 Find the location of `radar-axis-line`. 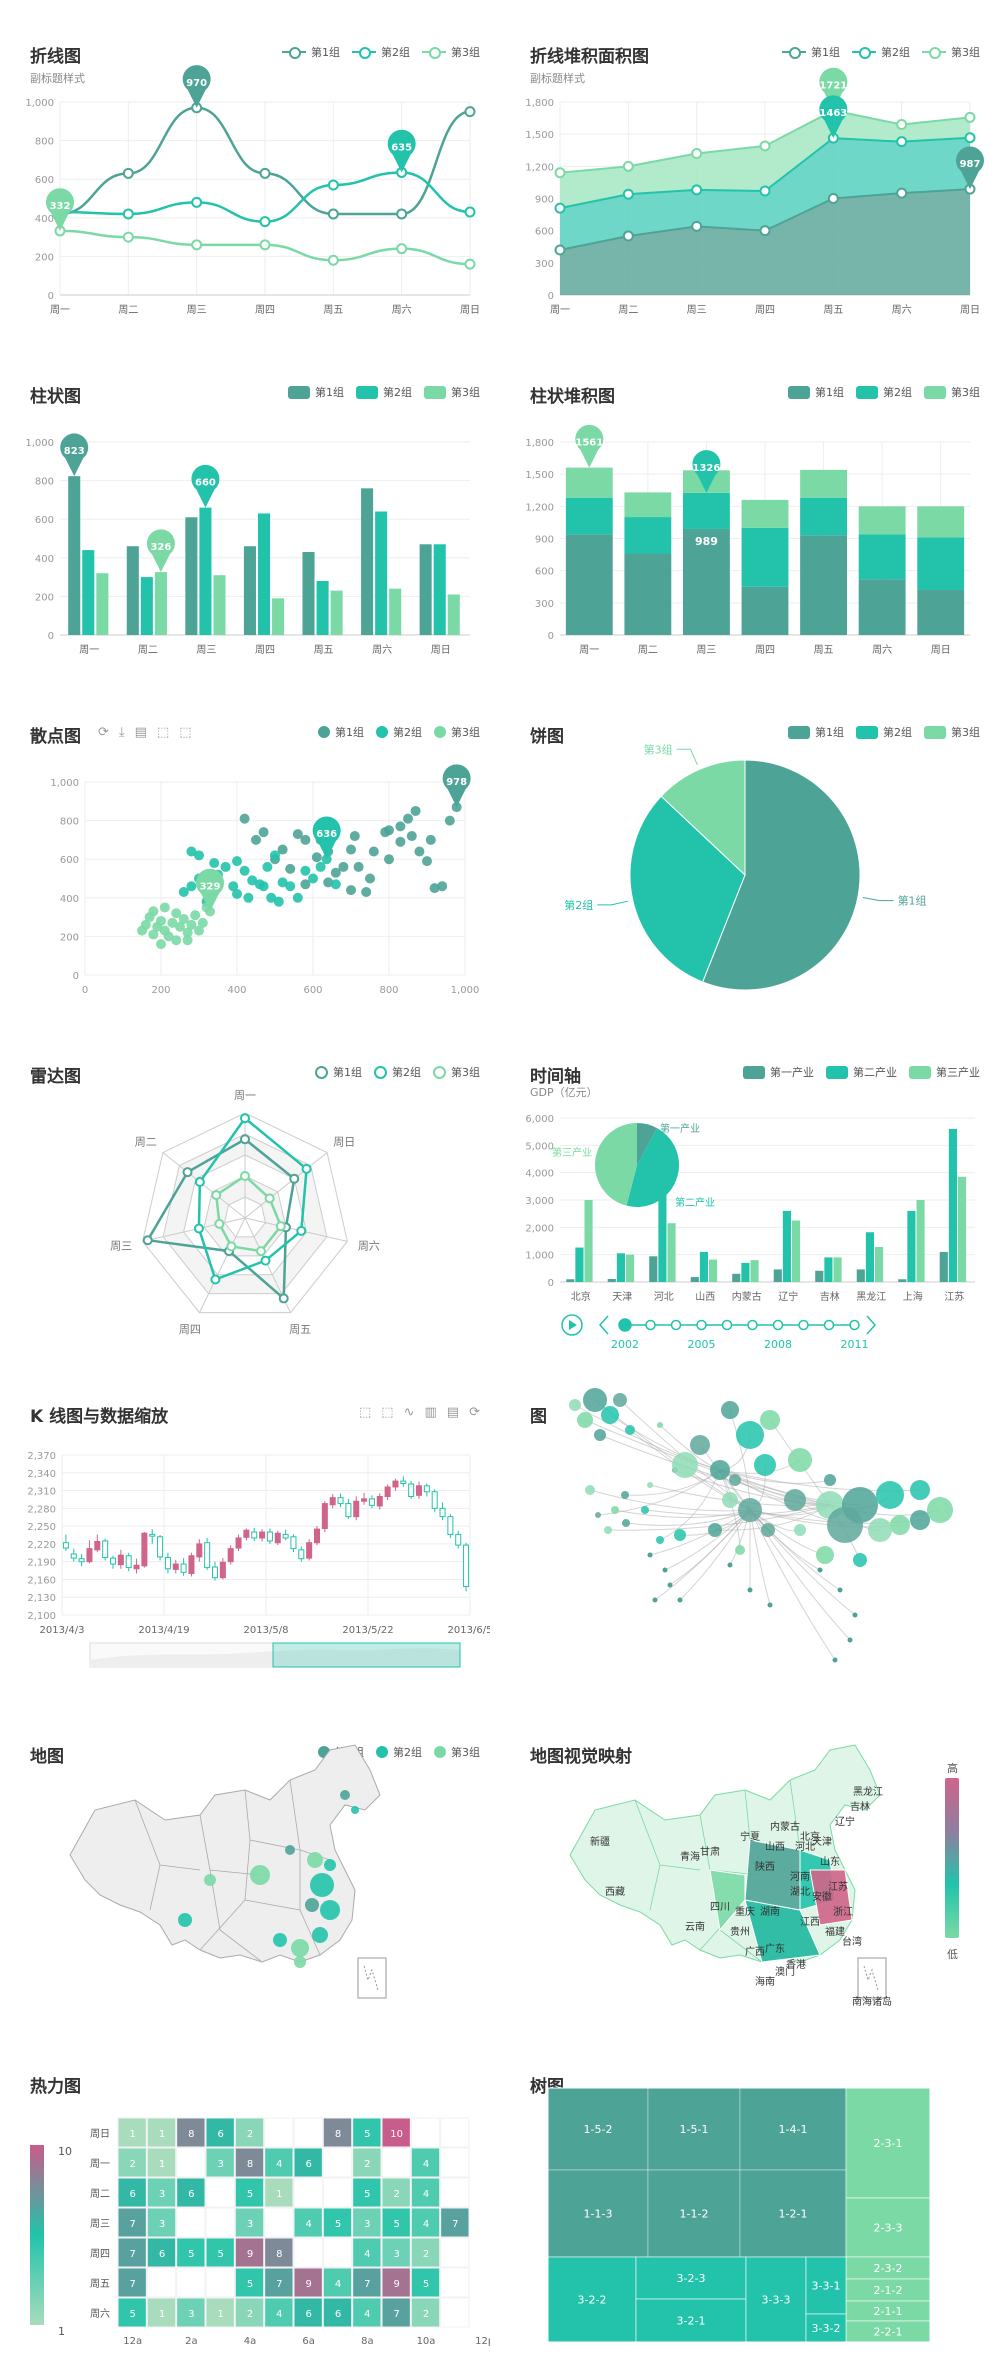

radar-axis-line is located at coordinates (194, 1229).